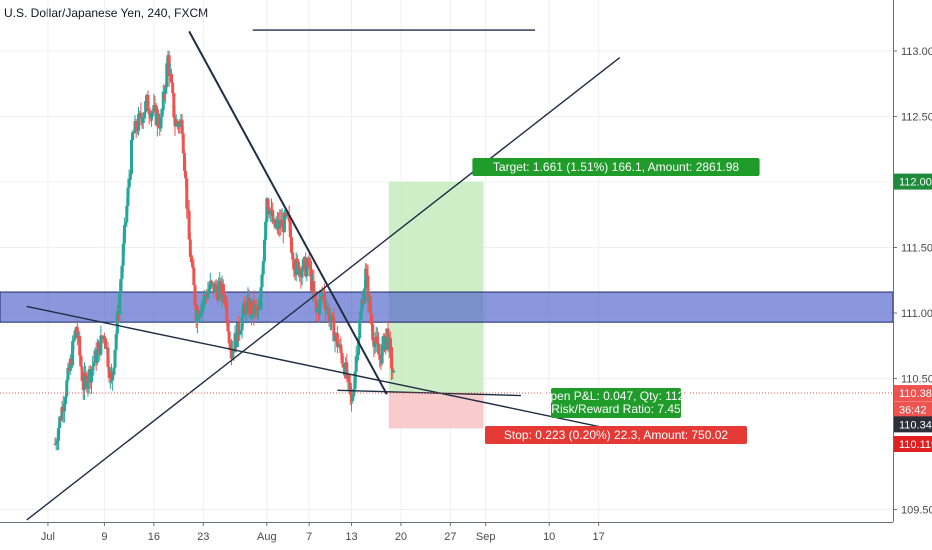 The width and height of the screenshot is (932, 550). Describe the element at coordinates (106, 13) in the screenshot. I see `chart-title: U.S. Dollar/Japanese Yen, 240, FXCM` at that location.